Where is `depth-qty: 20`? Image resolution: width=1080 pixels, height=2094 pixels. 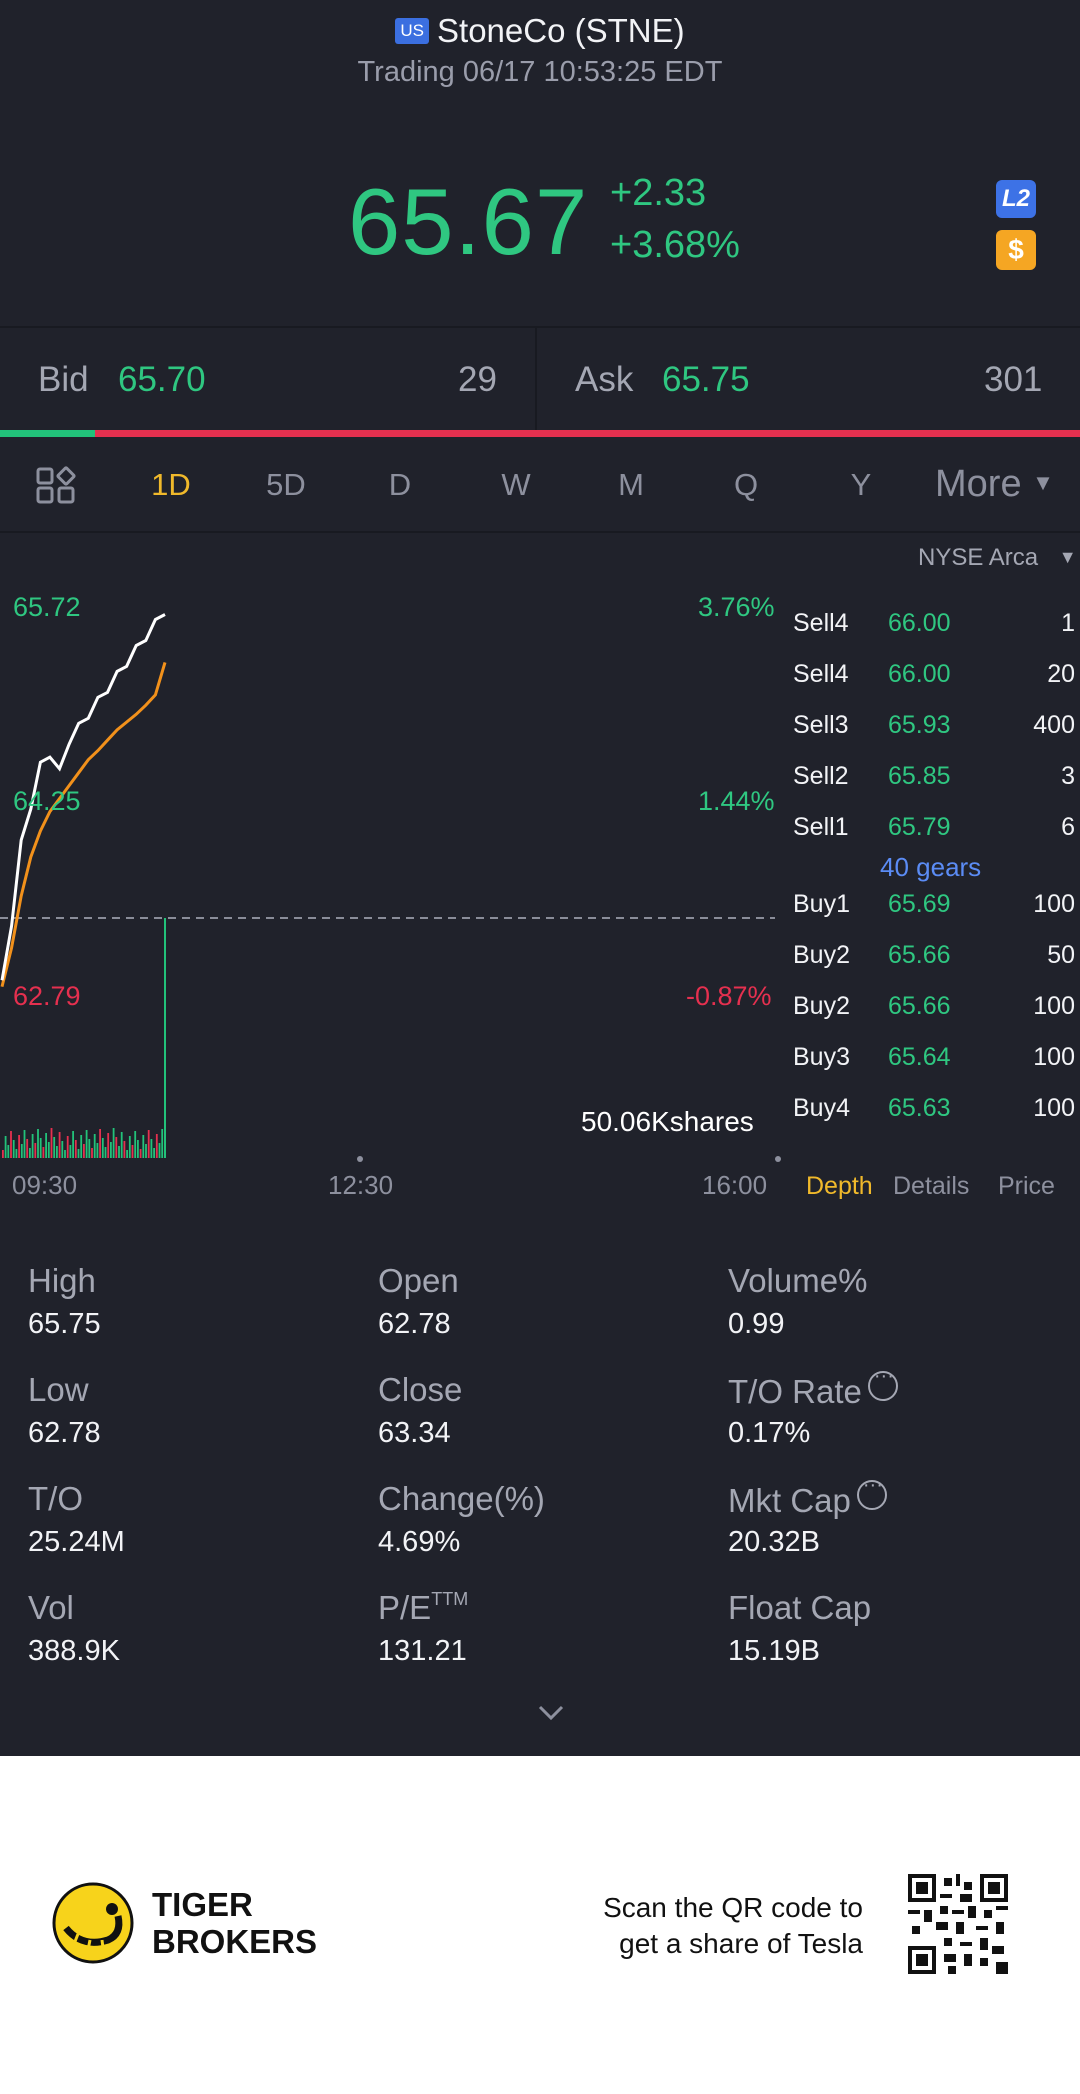 depth-qty: 20 is located at coordinates (1061, 674).